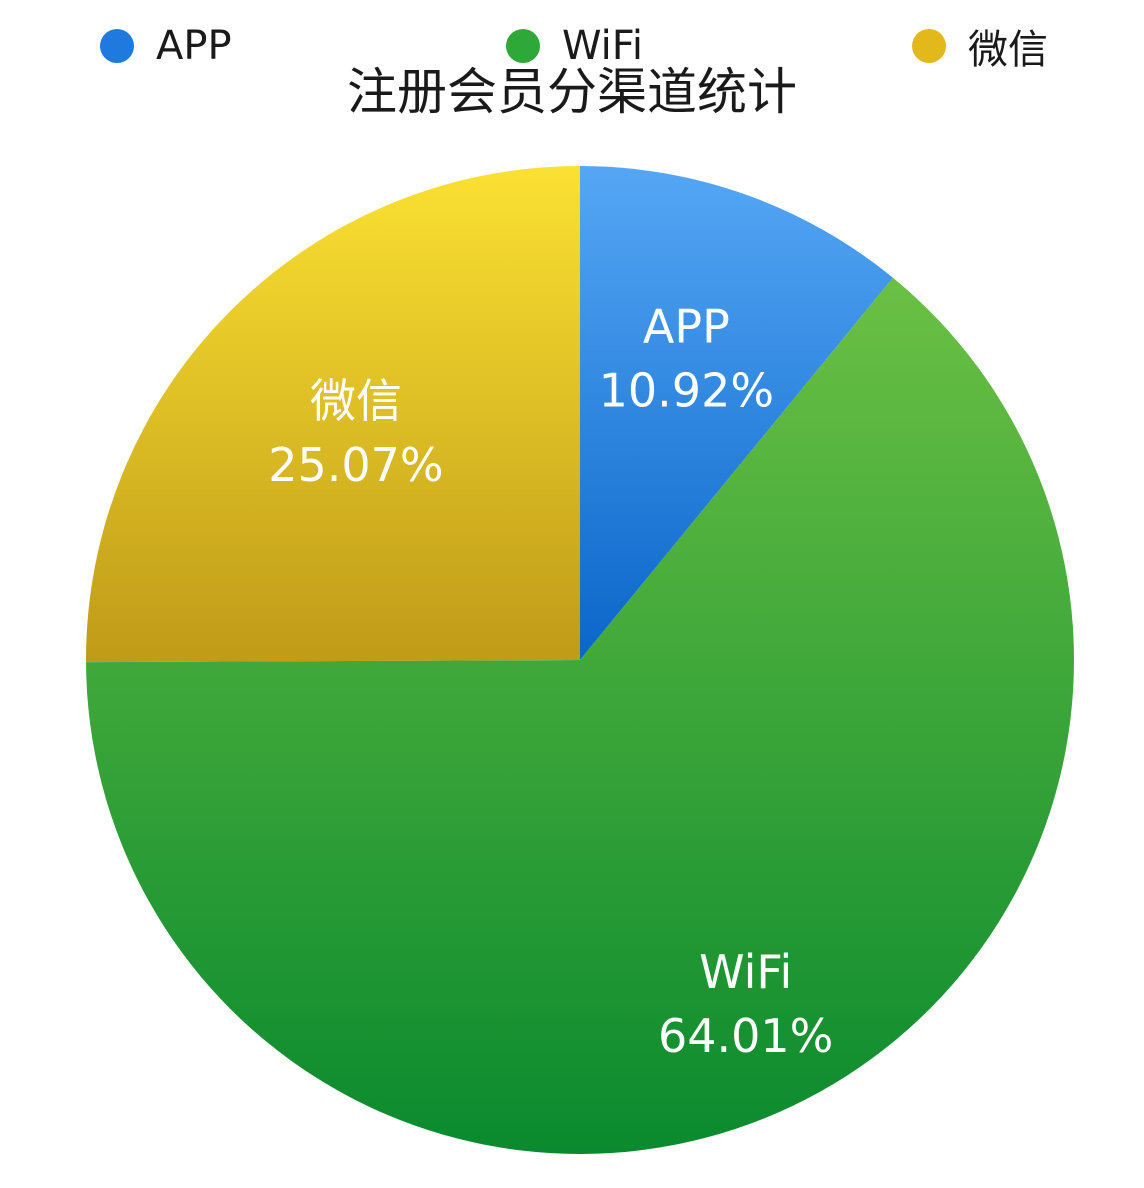  Describe the element at coordinates (602, 46) in the screenshot. I see `legend-label-wifi: WiFi` at that location.